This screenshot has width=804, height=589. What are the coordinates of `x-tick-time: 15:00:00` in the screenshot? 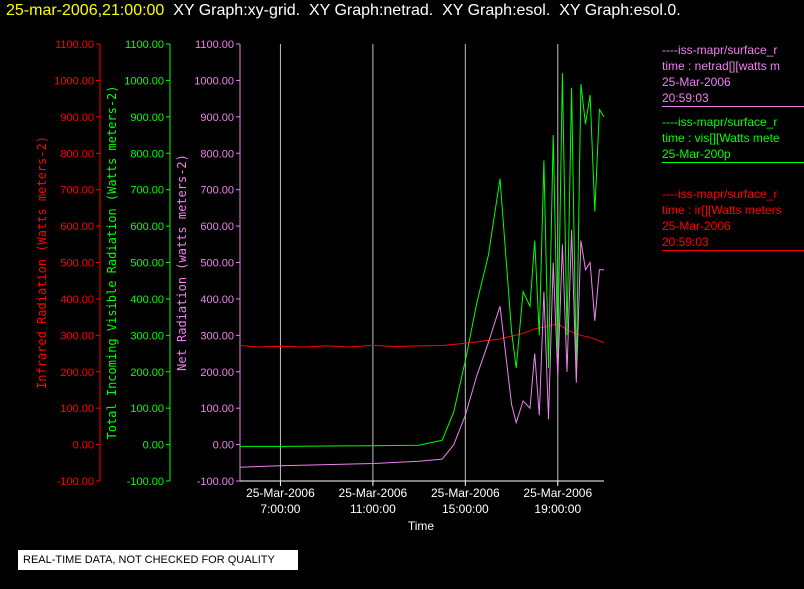 It's located at (465, 509).